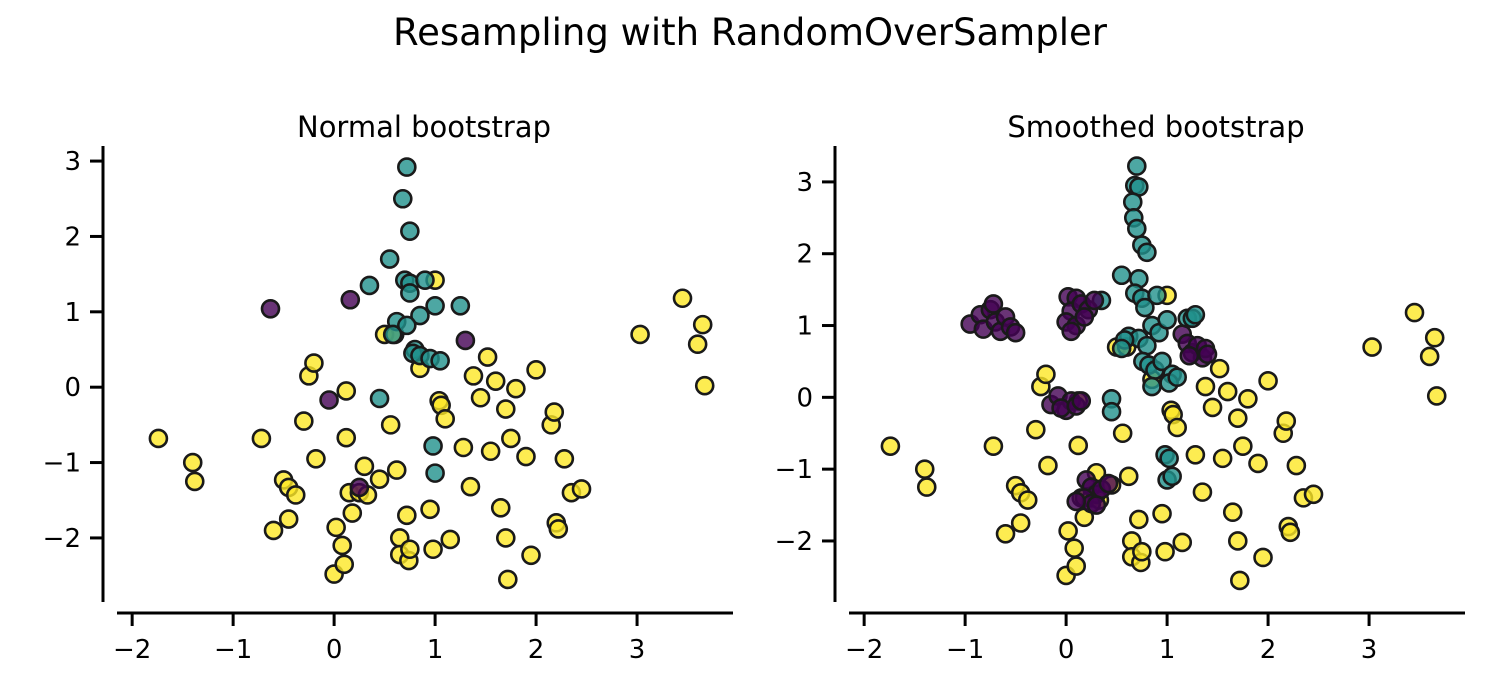 This screenshot has width=1500, height=700. What do you see at coordinates (1066, 650) in the screenshot?
I see `x-tick-label: 0` at bounding box center [1066, 650].